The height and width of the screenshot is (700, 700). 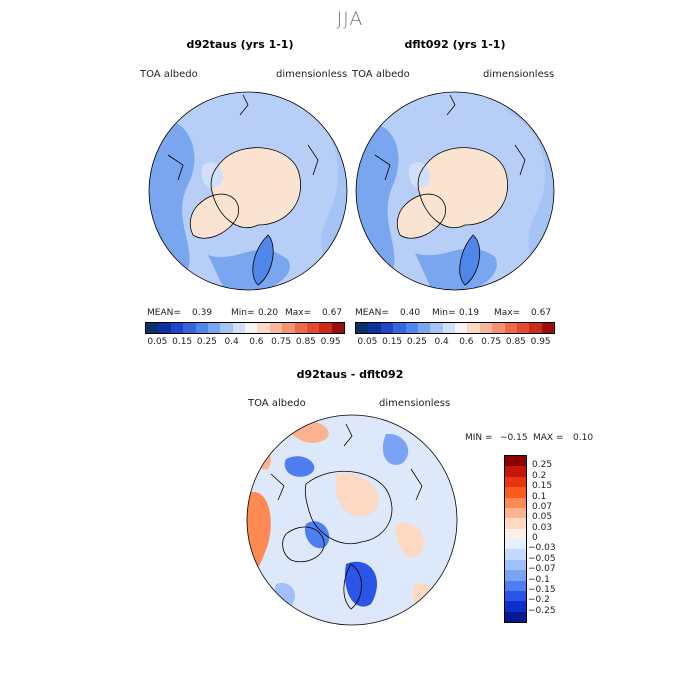 I want to click on panel1-min-value: 0.20, so click(x=268, y=313).